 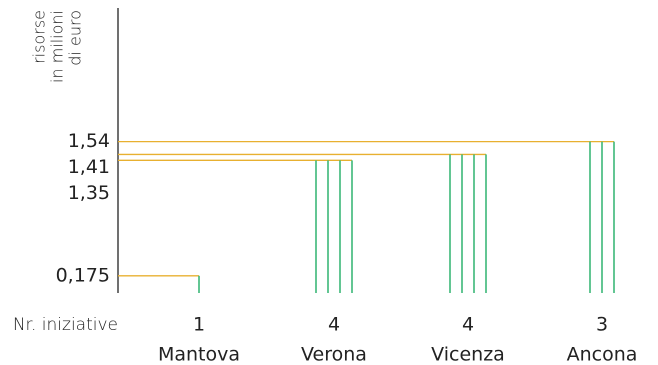 I want to click on count-label: 3, so click(x=602, y=325).